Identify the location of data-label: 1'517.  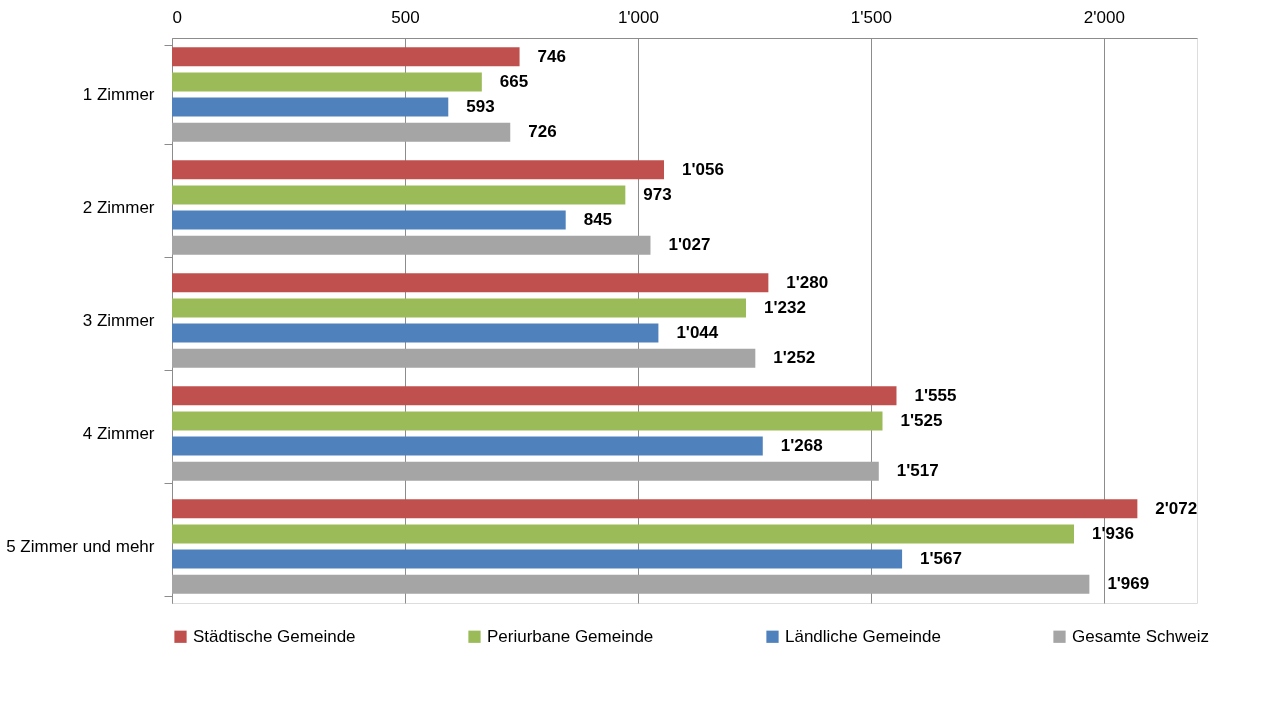
(917, 471).